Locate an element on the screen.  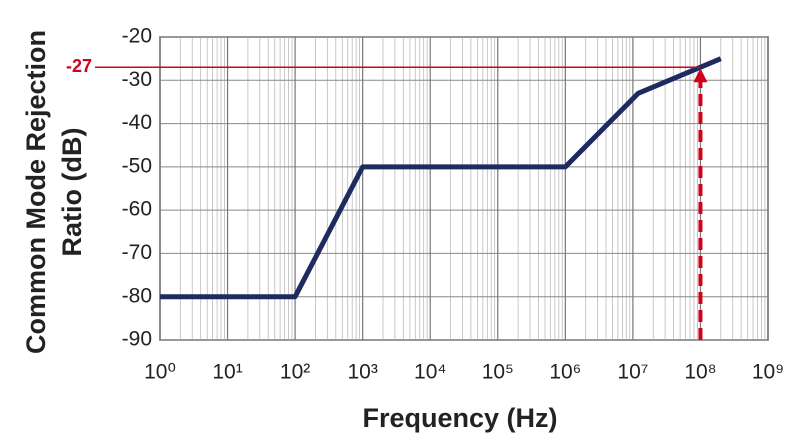
y-tick-label: -50 is located at coordinates (137, 165).